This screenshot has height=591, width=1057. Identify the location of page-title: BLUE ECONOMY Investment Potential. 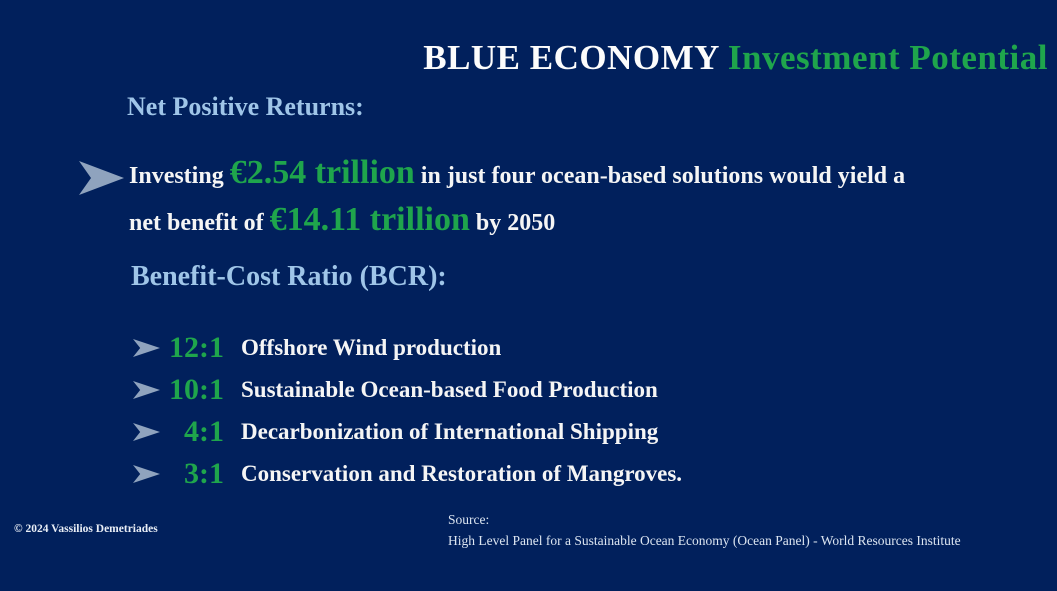
(735, 58).